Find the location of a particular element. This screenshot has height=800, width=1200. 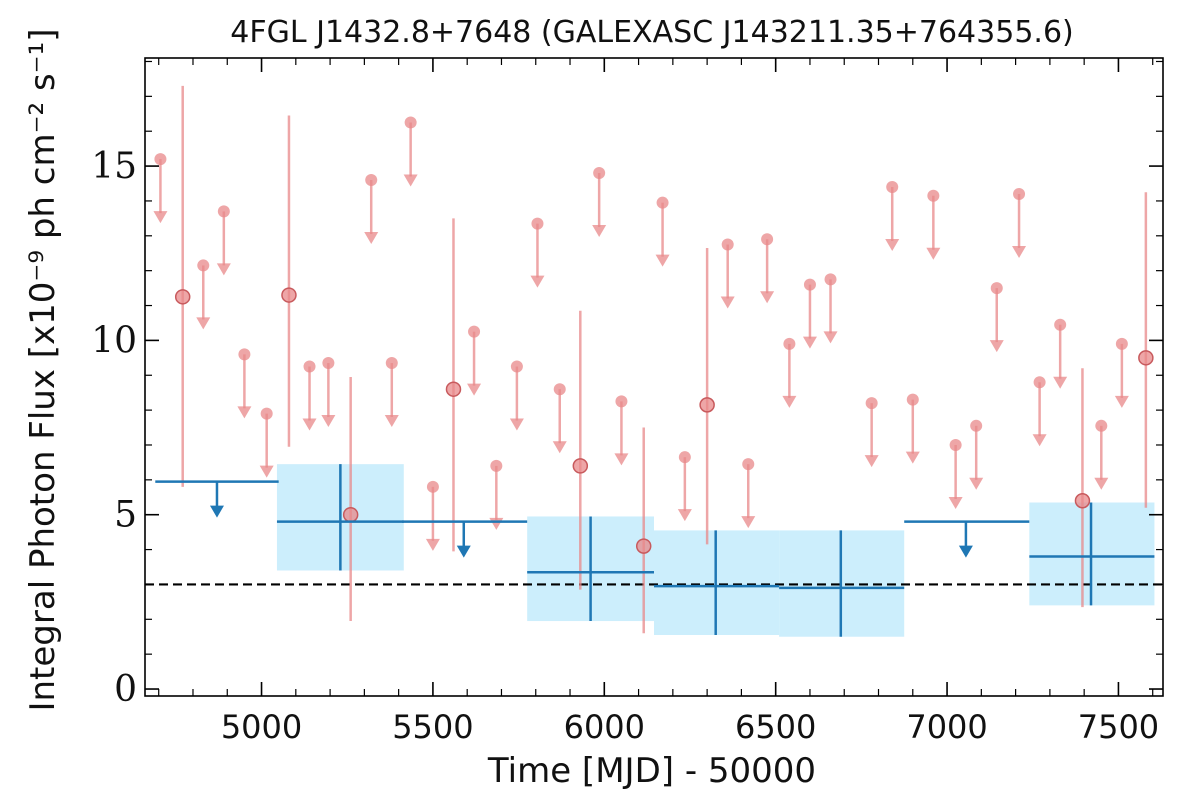

y-tick-label: 5 is located at coordinates (125, 515).